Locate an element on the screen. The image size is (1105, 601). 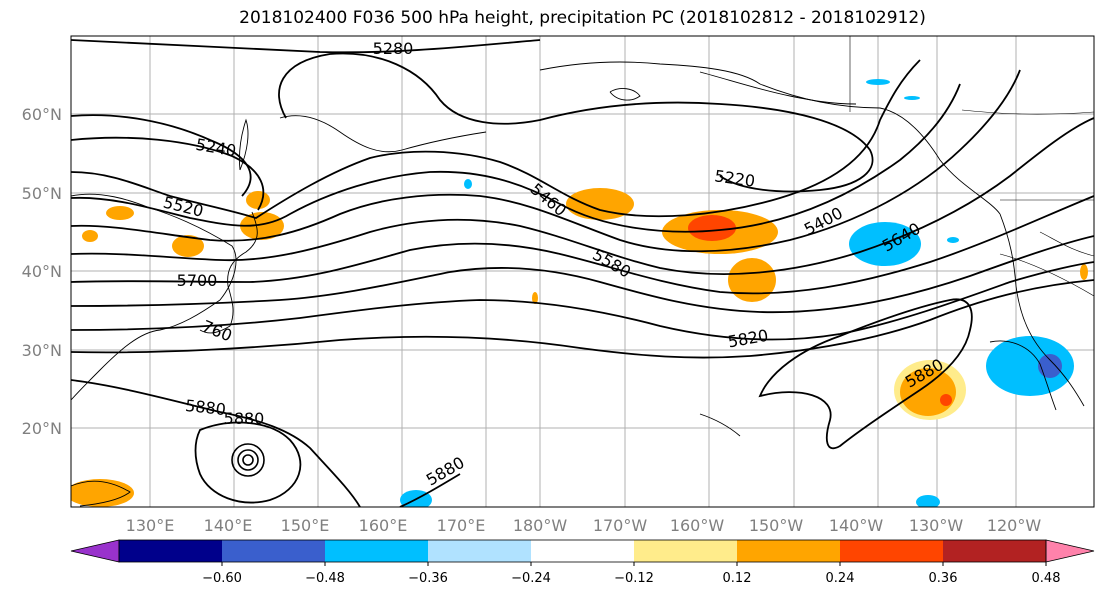
colorbar-swatches is located at coordinates (582, 551).